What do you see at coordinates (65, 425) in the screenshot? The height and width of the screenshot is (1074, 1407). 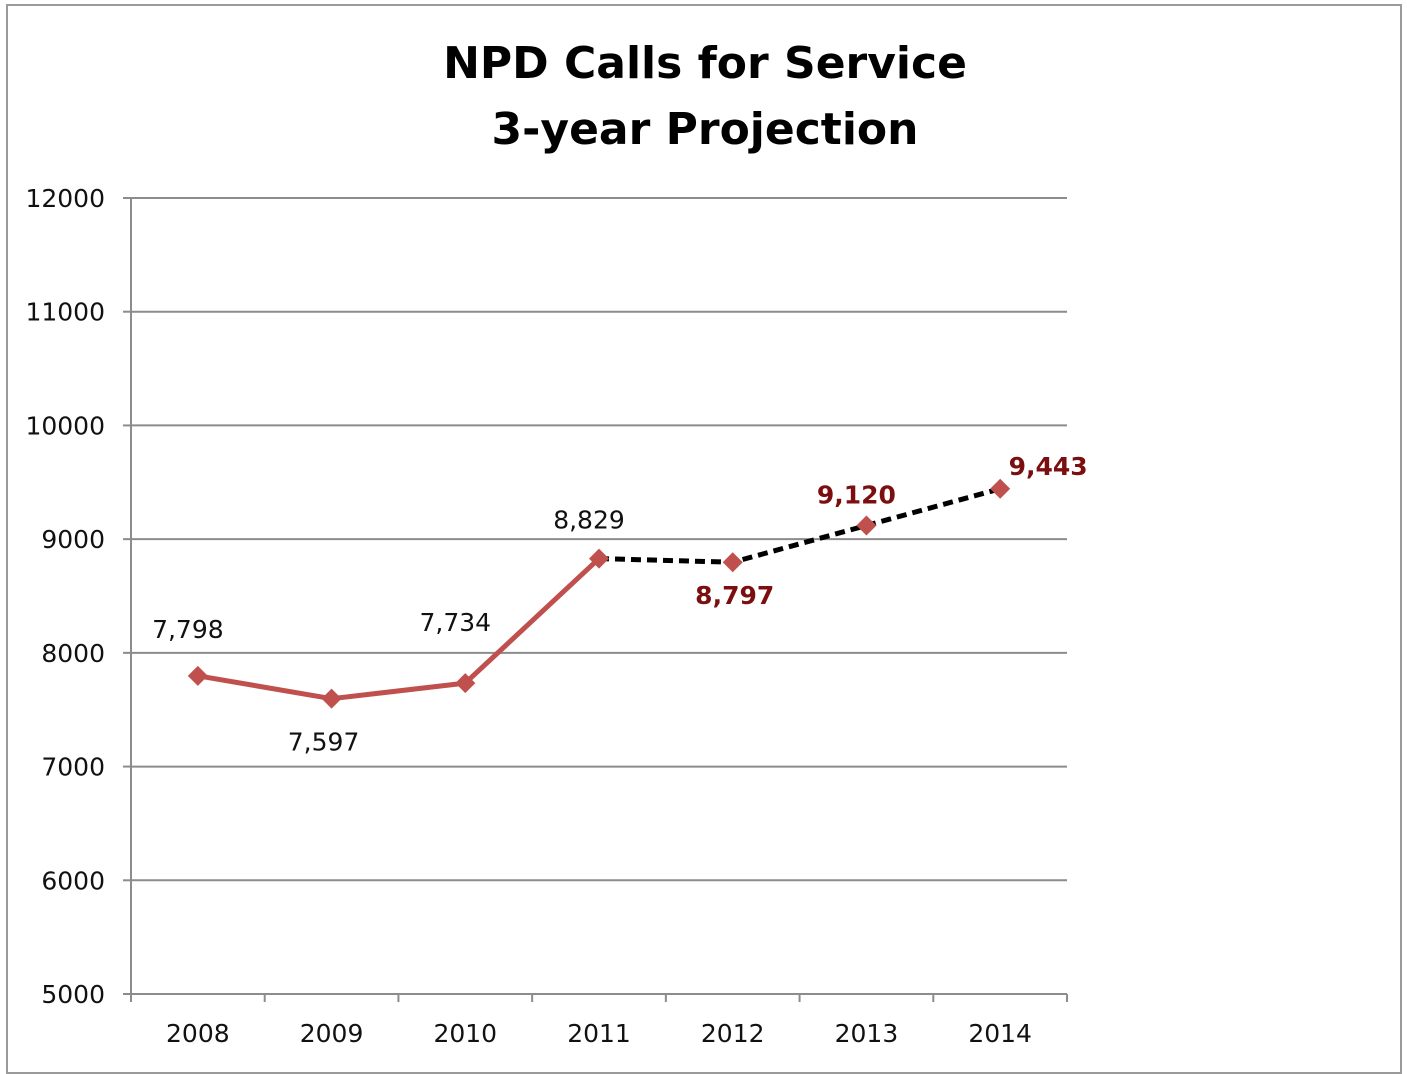 I see `y-tick-label: 10000` at bounding box center [65, 425].